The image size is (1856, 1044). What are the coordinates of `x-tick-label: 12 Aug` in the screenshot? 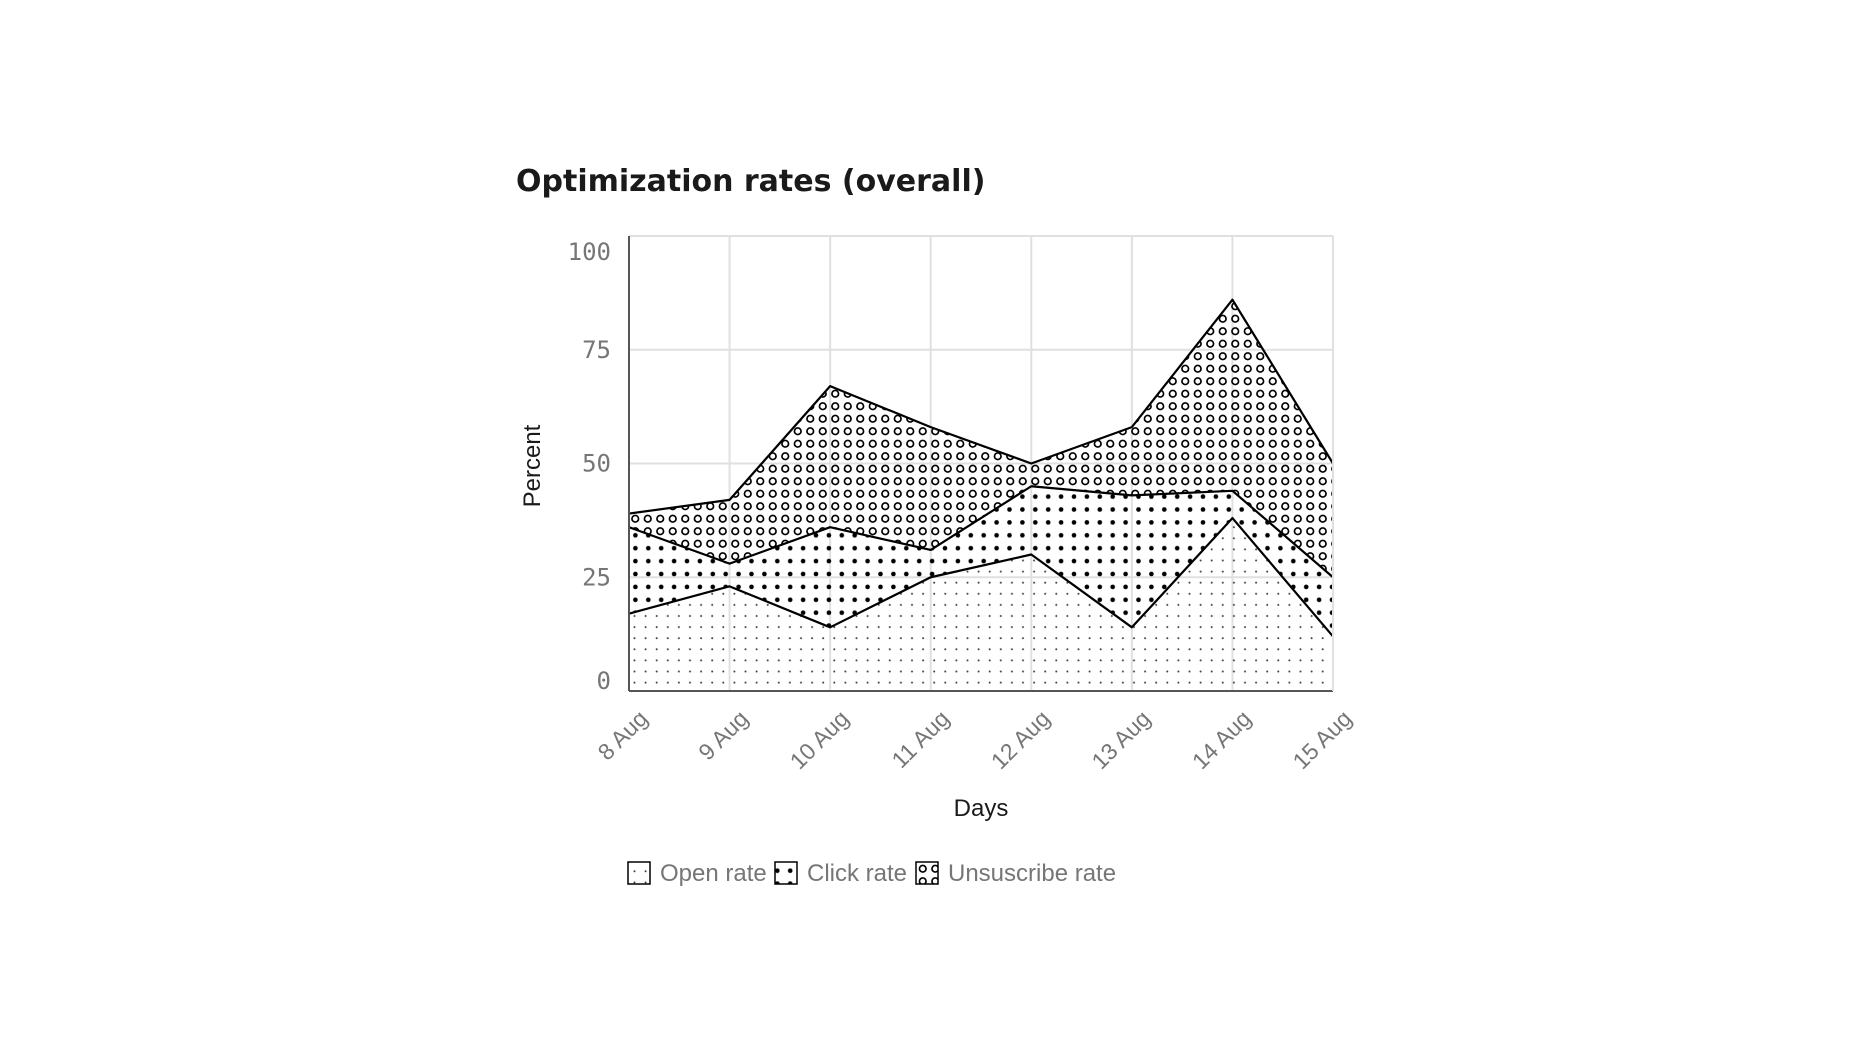 It's located at (1020, 739).